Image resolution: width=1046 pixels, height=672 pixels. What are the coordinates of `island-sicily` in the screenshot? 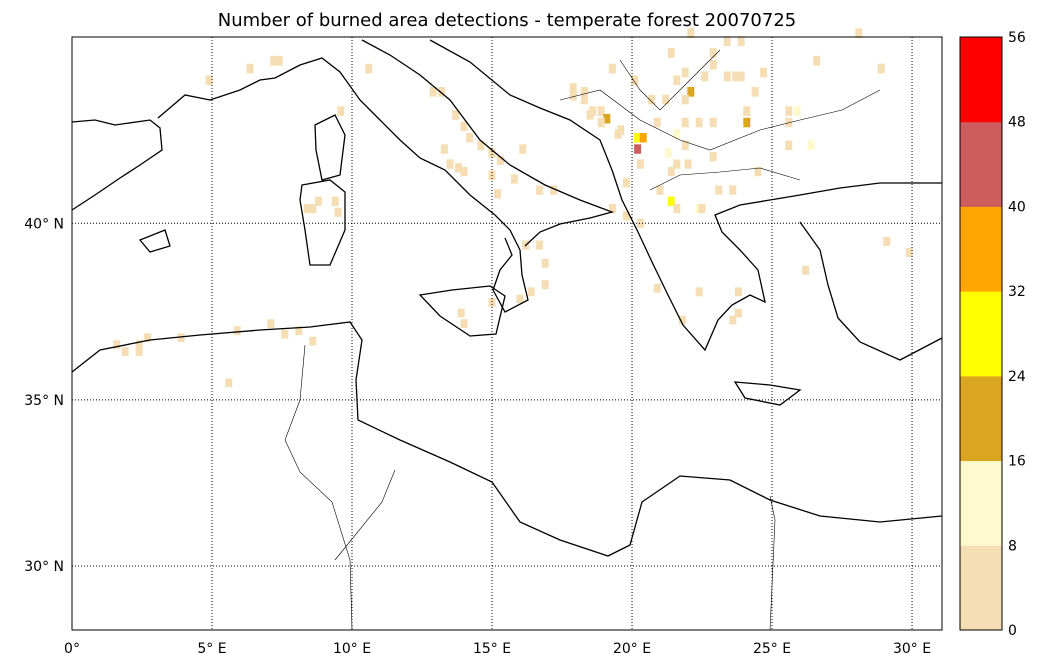 It's located at (462, 311).